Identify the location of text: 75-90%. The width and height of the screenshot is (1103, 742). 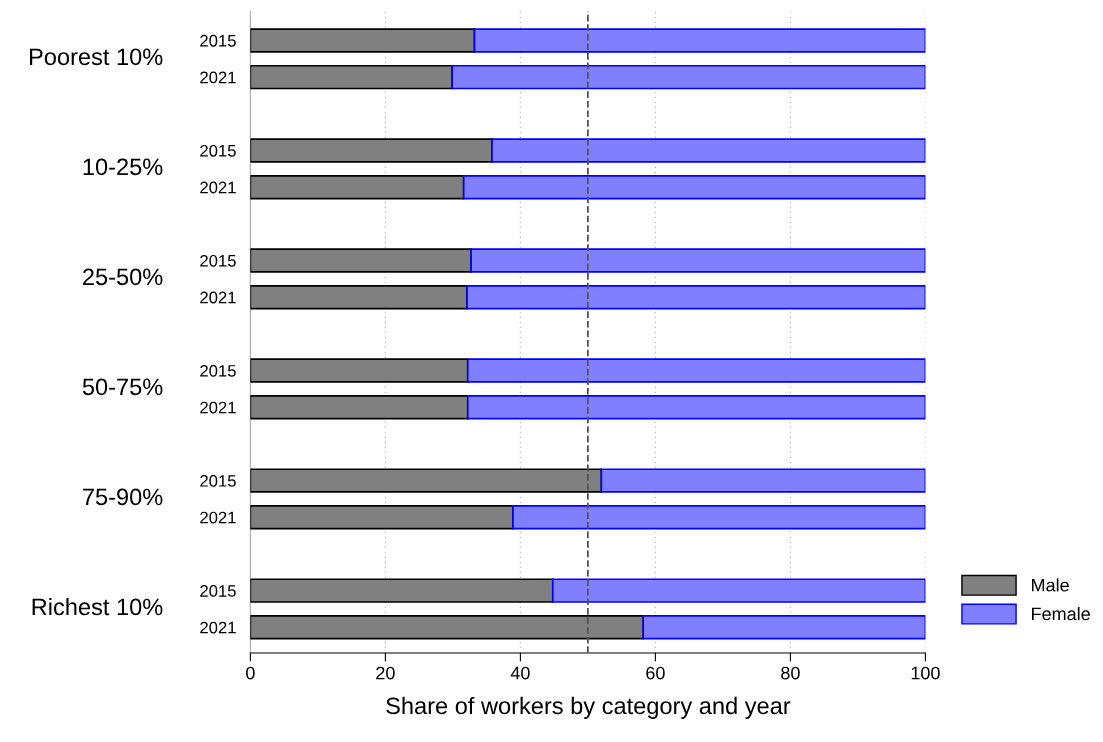
(123, 497).